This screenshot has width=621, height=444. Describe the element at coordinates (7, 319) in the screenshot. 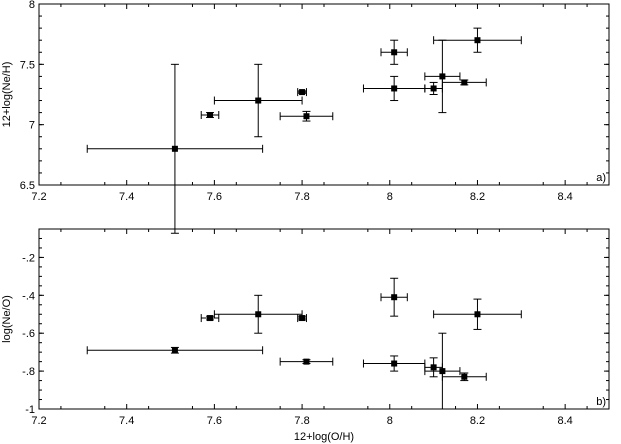

I see `y-axis-label: log(Ne/O)` at that location.